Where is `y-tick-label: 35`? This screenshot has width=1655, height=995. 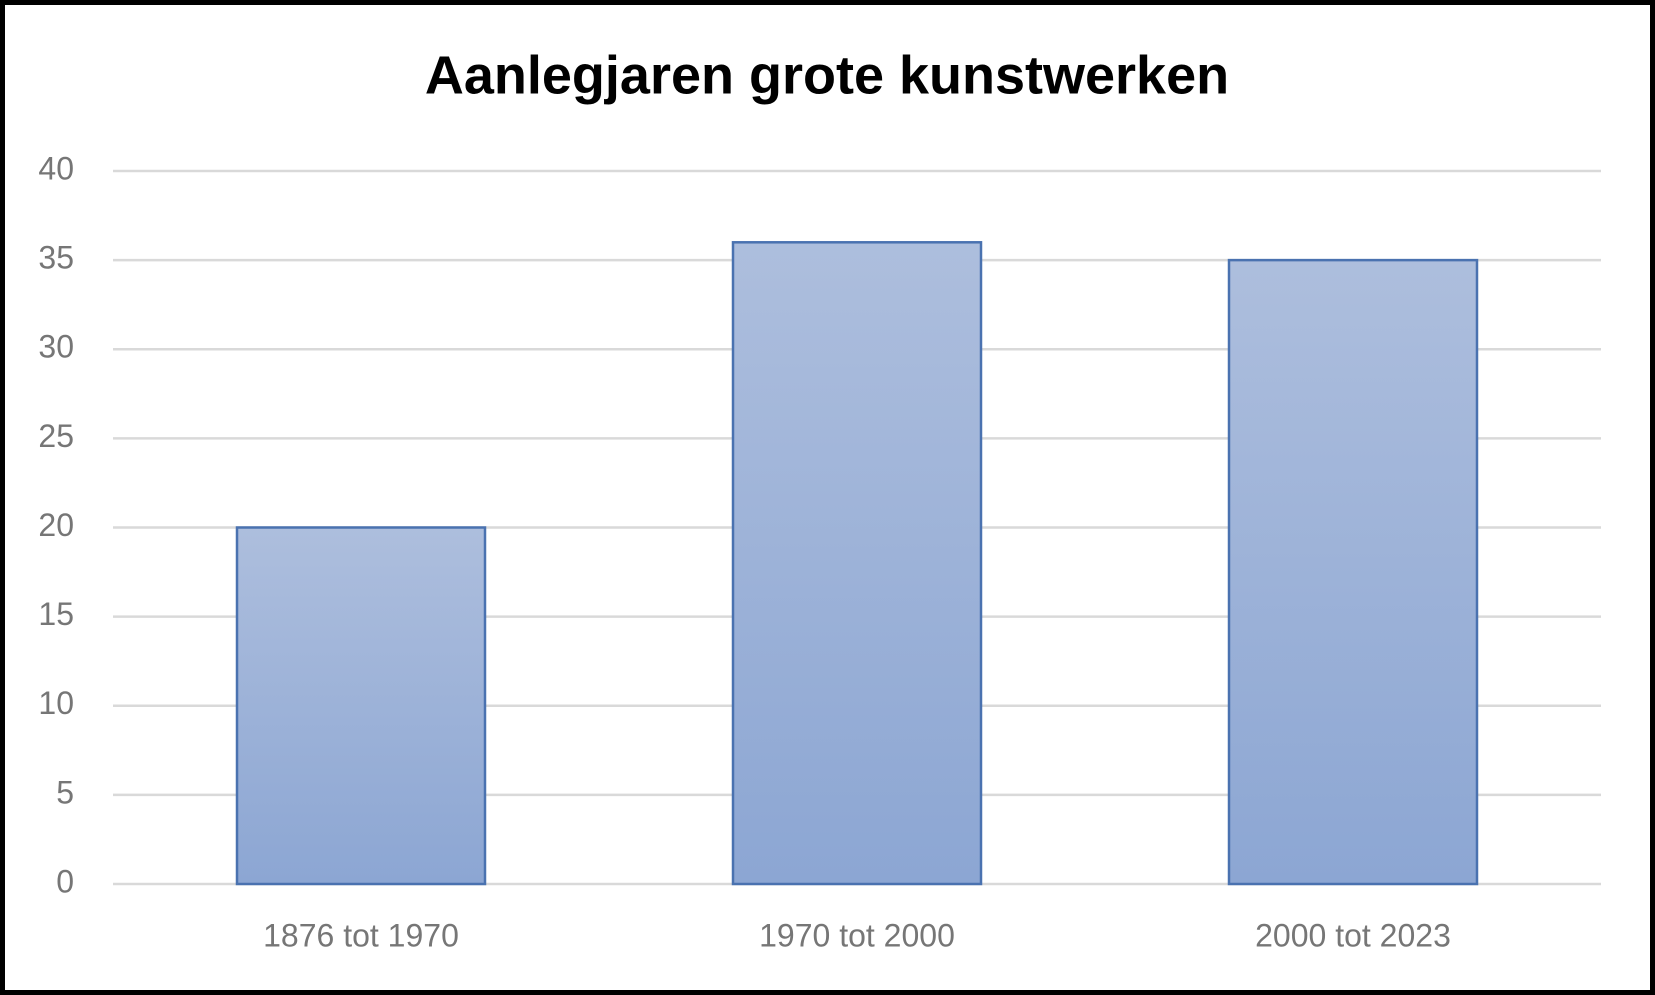 y-tick-label: 35 is located at coordinates (56, 258).